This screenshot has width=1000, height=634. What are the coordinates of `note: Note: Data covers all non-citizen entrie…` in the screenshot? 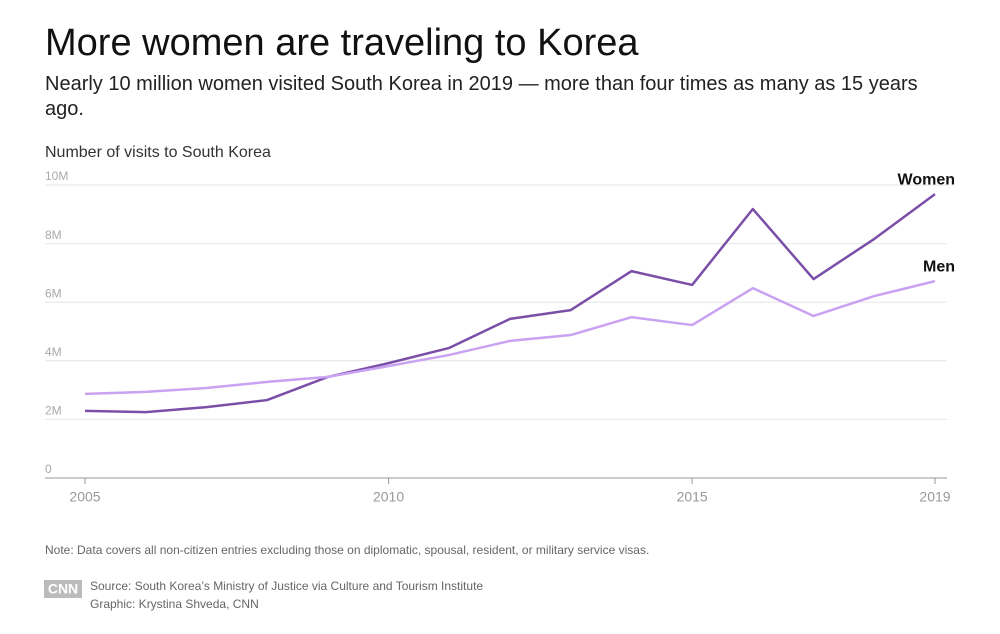 It's located at (347, 550).